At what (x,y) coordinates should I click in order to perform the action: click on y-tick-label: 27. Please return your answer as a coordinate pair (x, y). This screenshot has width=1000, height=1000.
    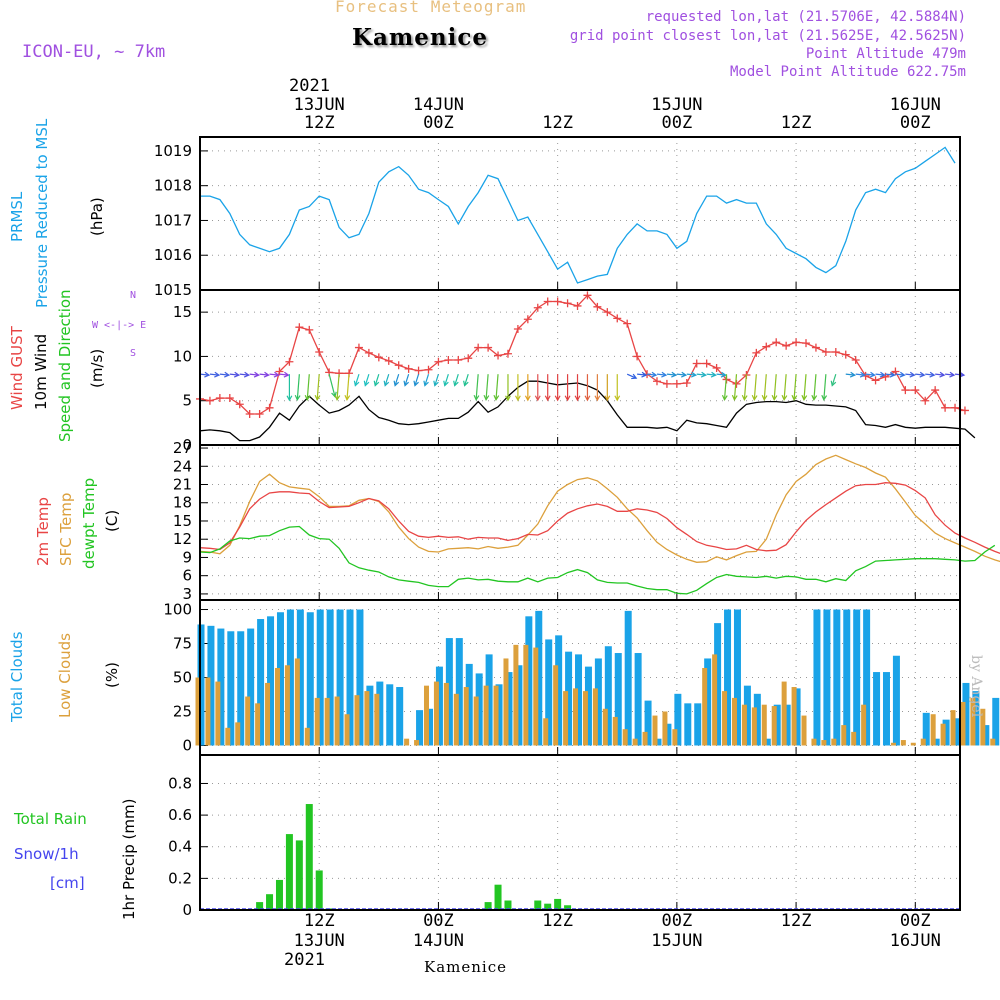
    Looking at the image, I should click on (182, 448).